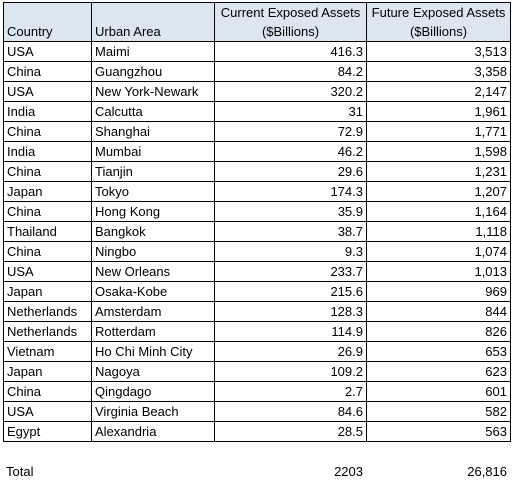 This screenshot has height=488, width=515. I want to click on table-row: Thailand Bangkok 38.7 1,118, so click(257, 231).